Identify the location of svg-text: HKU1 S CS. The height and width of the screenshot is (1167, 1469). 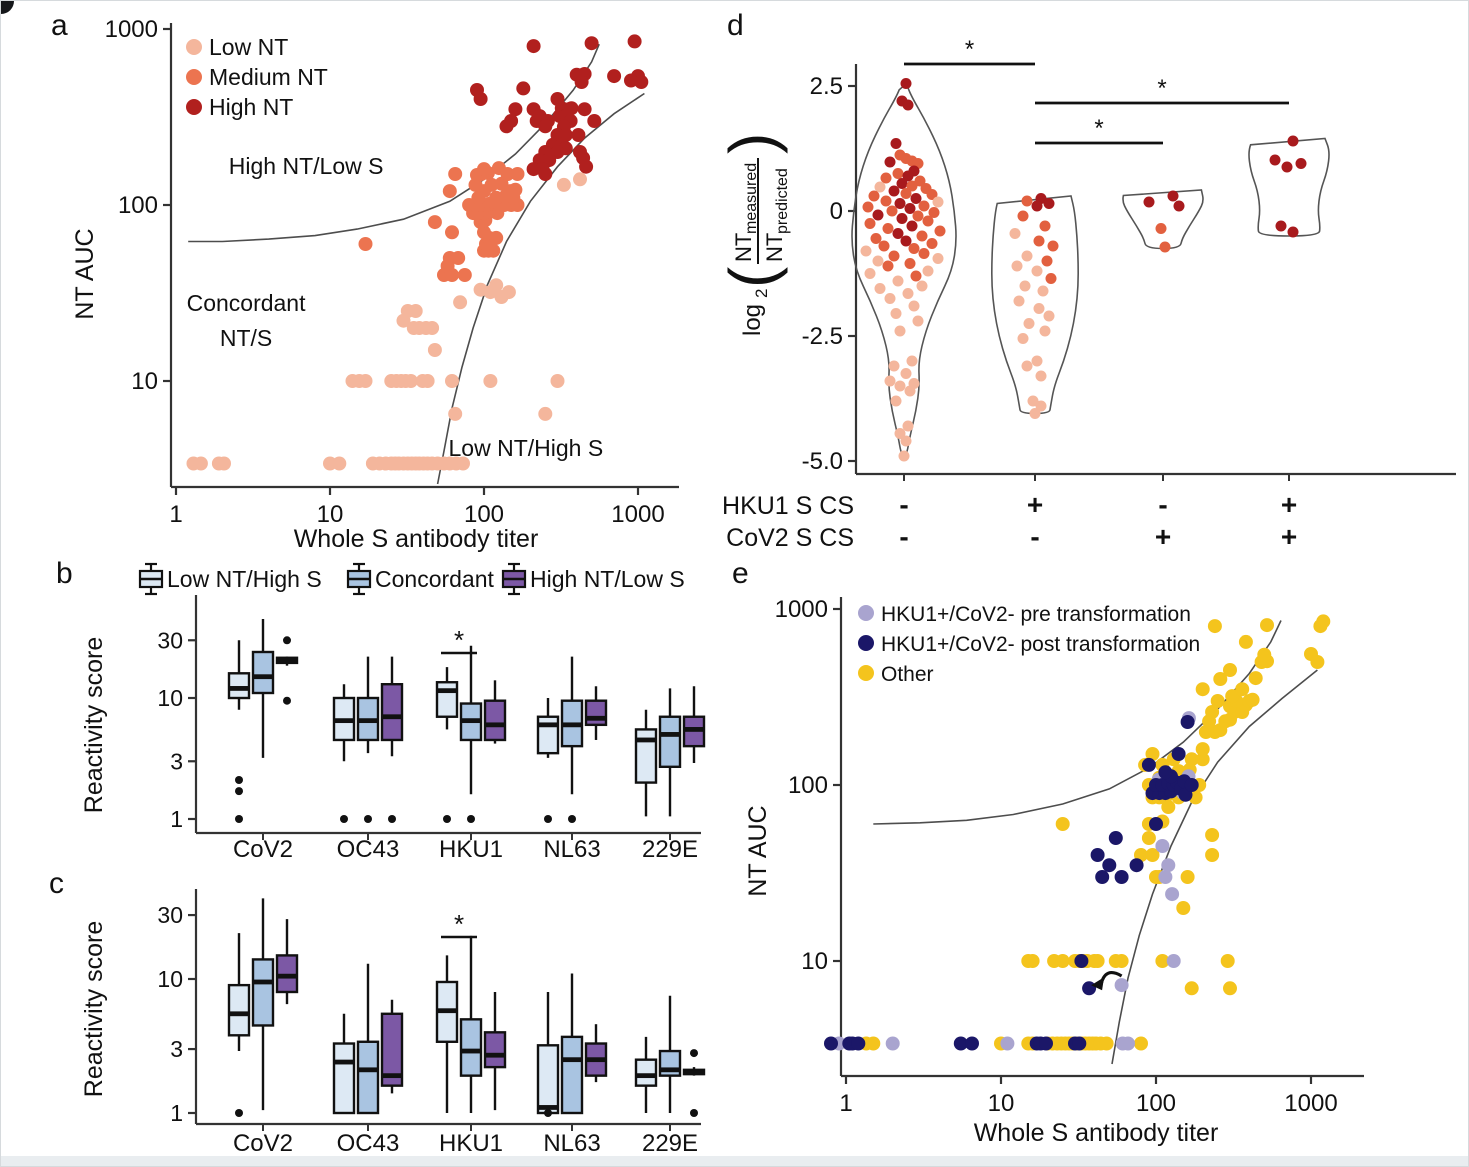
(788, 506).